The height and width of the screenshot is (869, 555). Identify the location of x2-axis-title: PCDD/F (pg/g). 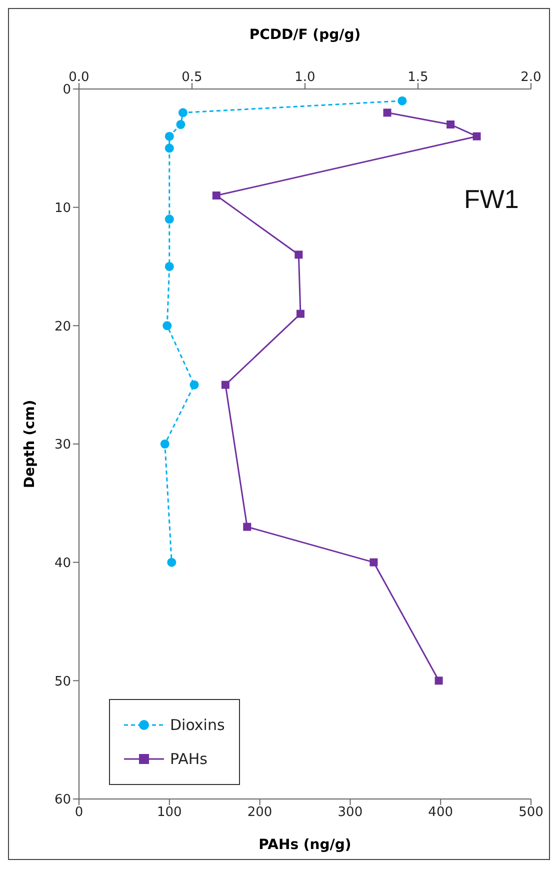
(305, 34).